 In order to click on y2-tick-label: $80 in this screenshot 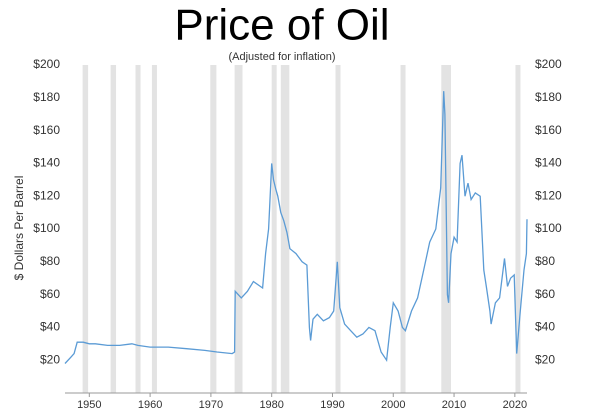, I will do `click(545, 261)`.